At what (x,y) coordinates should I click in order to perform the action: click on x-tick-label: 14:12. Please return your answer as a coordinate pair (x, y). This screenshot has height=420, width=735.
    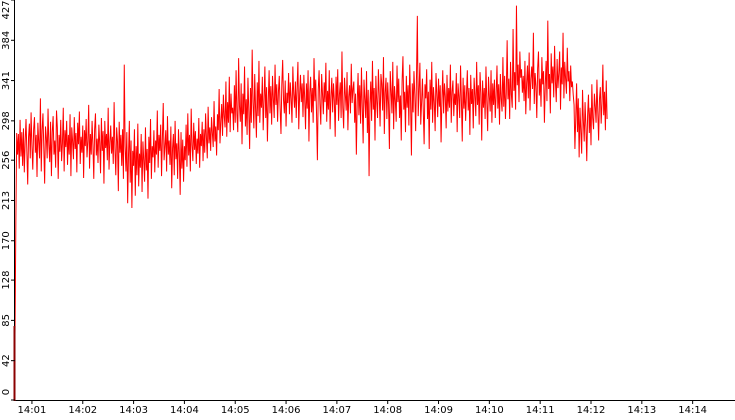
    Looking at the image, I should click on (591, 410).